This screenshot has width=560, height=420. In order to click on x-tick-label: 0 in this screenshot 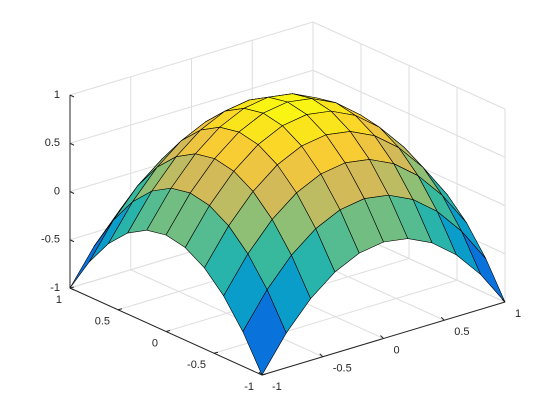, I will do `click(397, 350)`.